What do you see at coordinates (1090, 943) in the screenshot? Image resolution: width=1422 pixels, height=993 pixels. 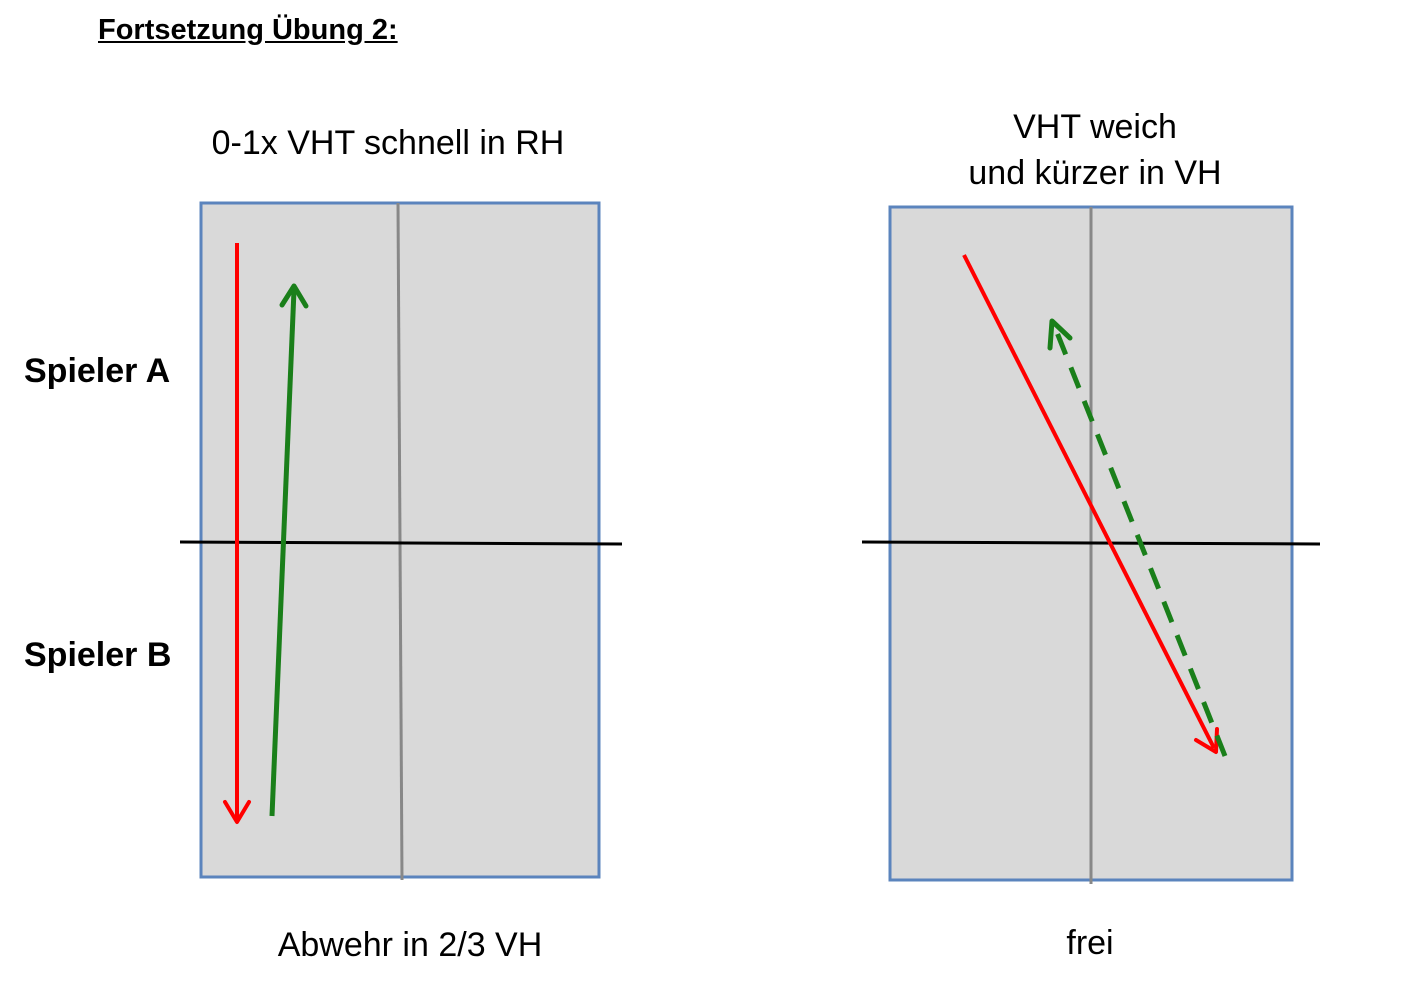 I see `table-2-bottom-caption: frei` at bounding box center [1090, 943].